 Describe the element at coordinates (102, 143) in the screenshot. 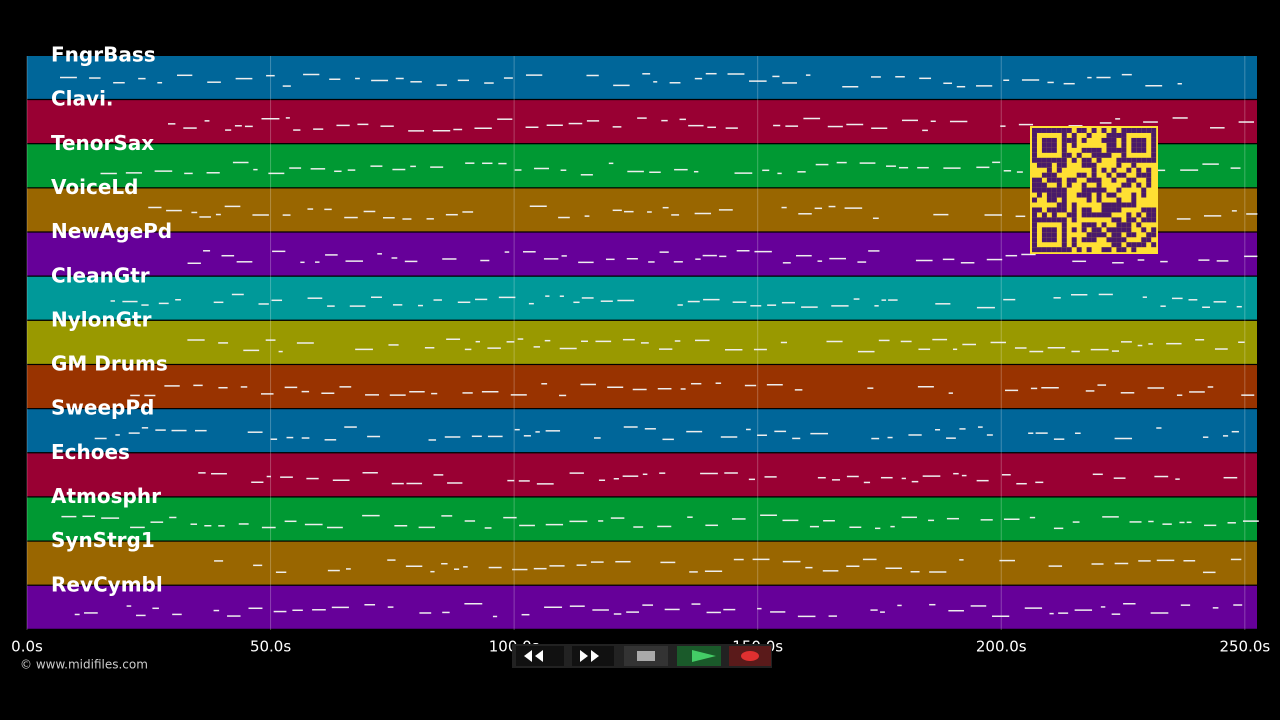

I see `track-name: TenorSax` at that location.